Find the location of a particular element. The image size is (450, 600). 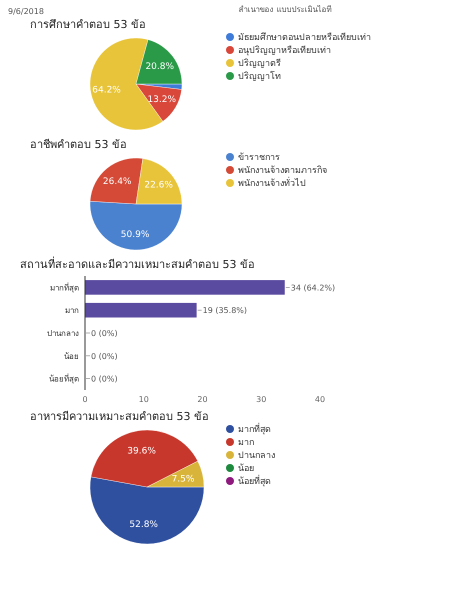

y-tick-label: ปานกลาง is located at coordinates (63, 333).